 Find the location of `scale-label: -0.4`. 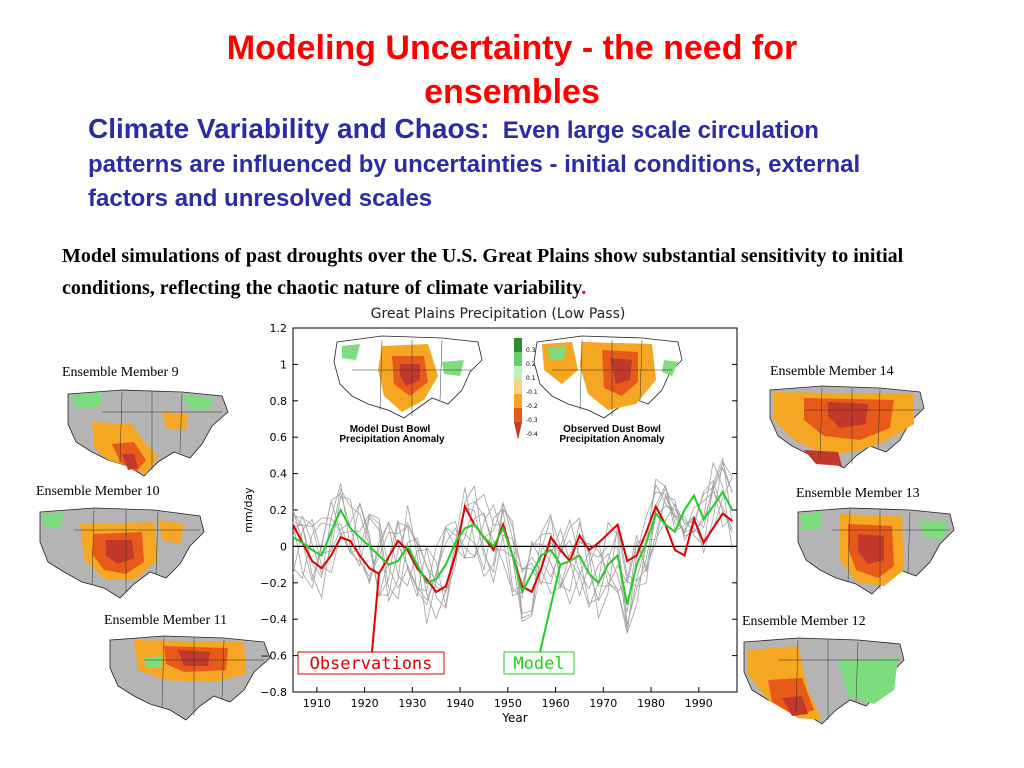

scale-label: -0.4 is located at coordinates (532, 434).